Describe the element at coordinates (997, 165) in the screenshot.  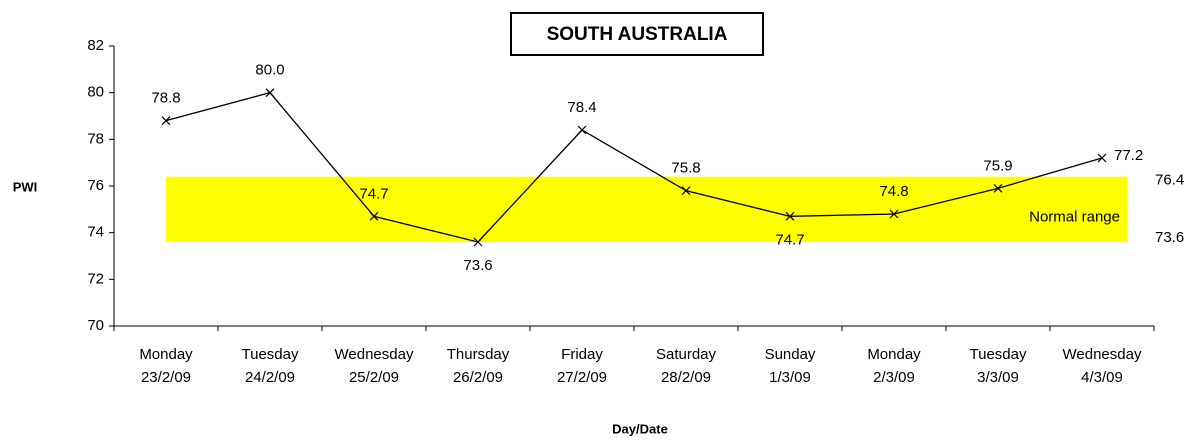
I see `data-label: 75.9` at that location.